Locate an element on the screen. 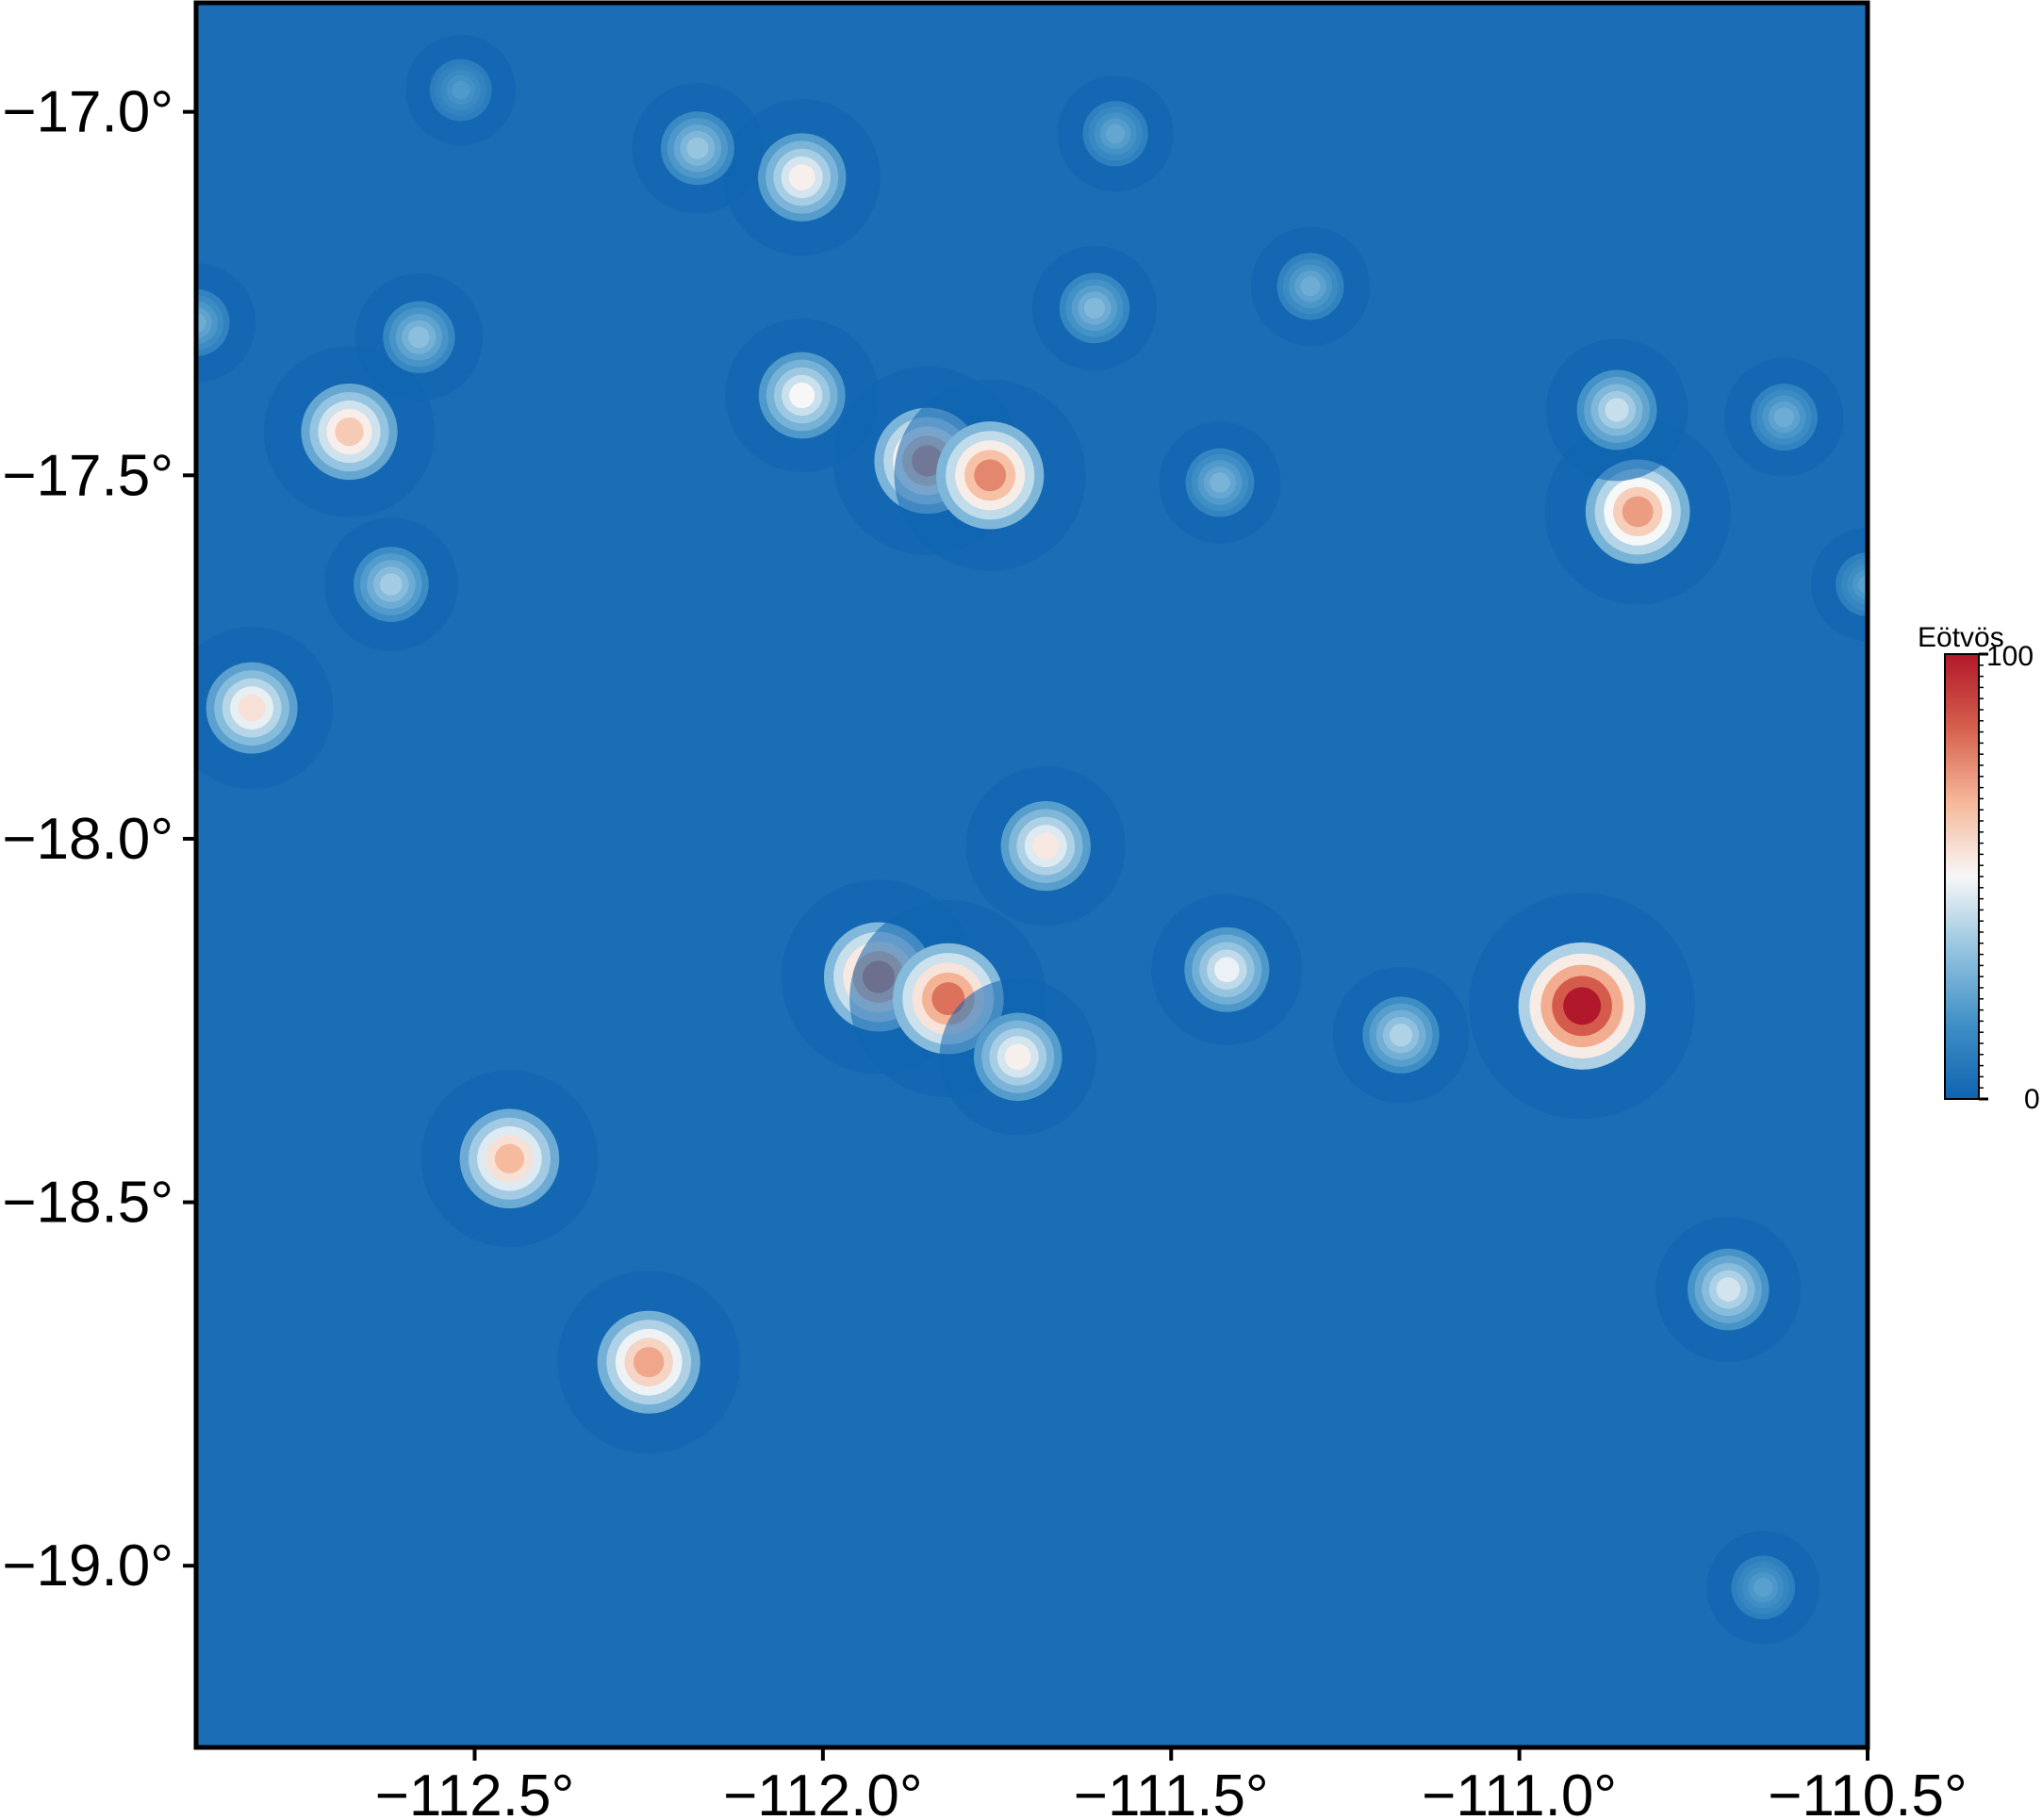  y-tick-label: −17.0° is located at coordinates (87, 112).